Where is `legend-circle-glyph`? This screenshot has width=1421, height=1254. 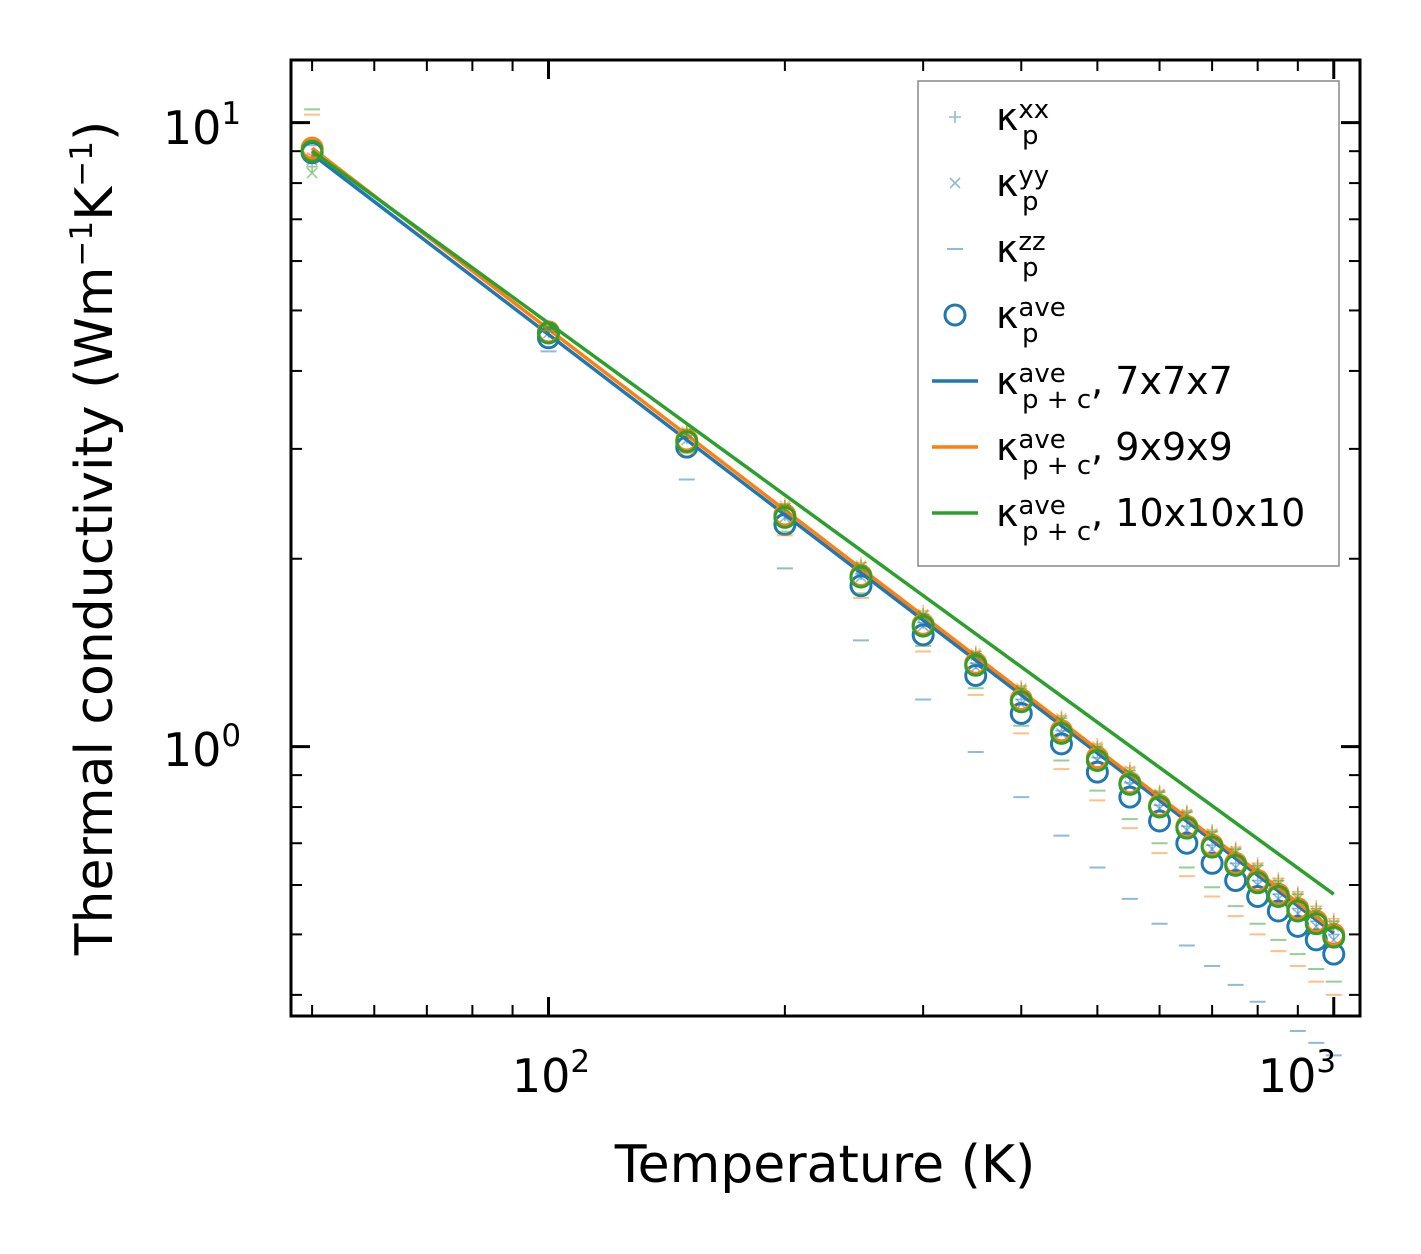
legend-circle-glyph is located at coordinates (955, 315).